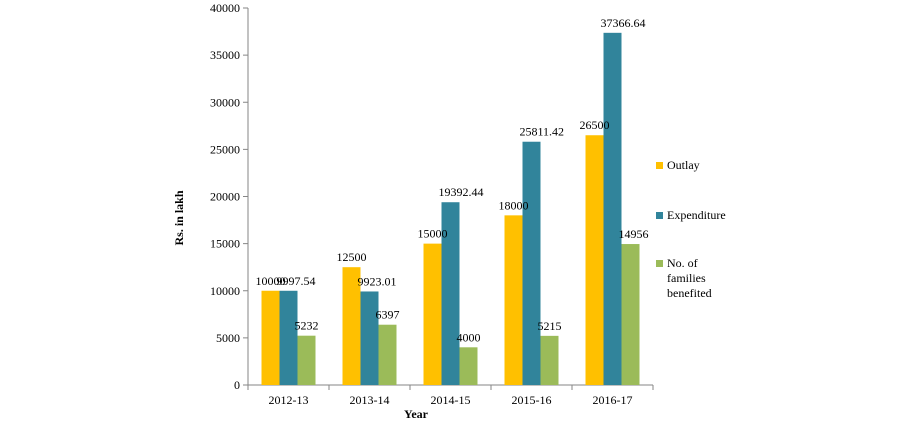 Image resolution: width=916 pixels, height=430 pixels. I want to click on y-tick-label: 15000, so click(225, 244).